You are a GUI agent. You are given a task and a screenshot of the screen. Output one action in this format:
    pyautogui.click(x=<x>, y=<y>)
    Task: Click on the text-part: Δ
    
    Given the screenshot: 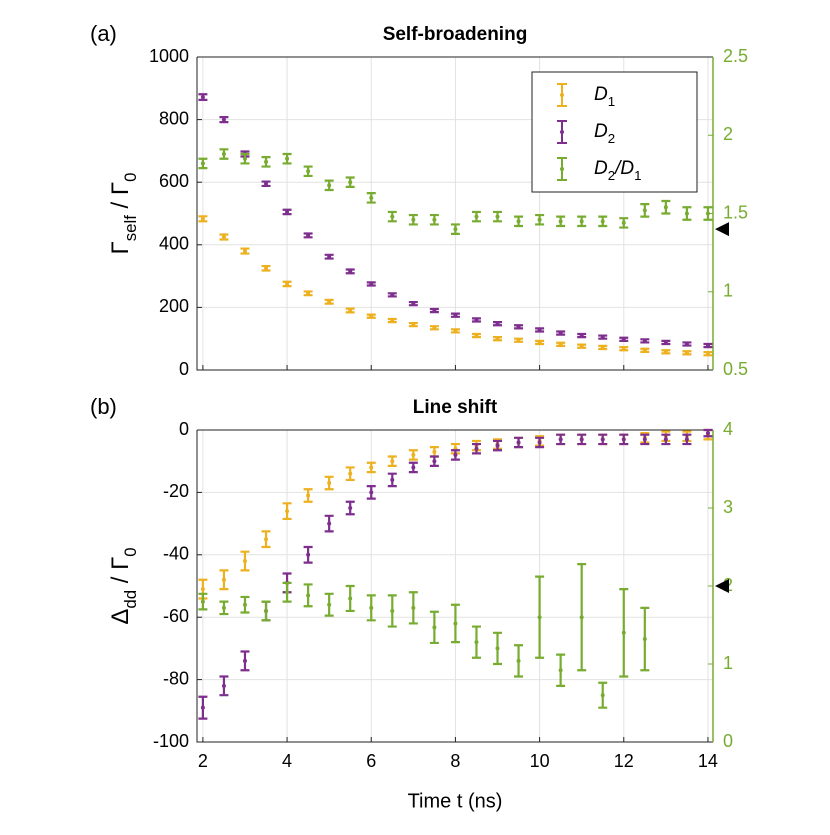 What is the action you would take?
    pyautogui.click(x=120, y=617)
    